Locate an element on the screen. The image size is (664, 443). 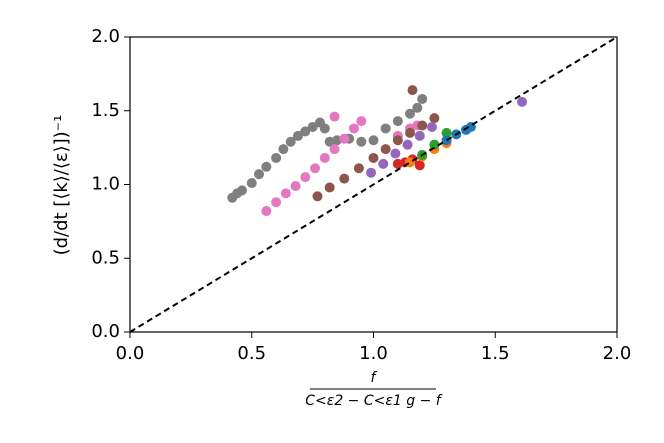
x-label-denominator: C<ε2 − C<ε1 g − f is located at coordinates (374, 401).